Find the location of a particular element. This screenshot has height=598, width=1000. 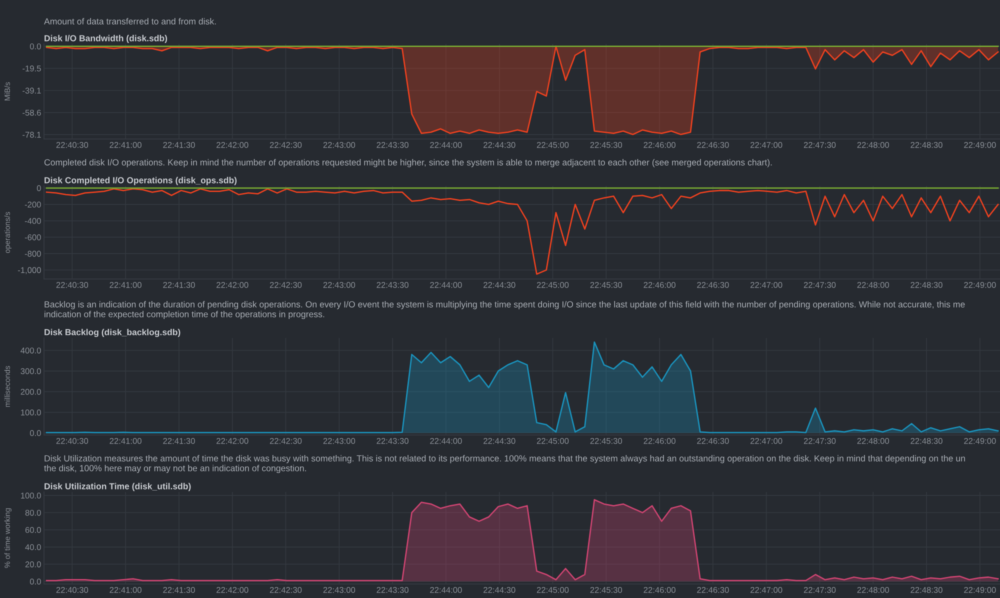

y-tick-label: -200 is located at coordinates (32, 205).